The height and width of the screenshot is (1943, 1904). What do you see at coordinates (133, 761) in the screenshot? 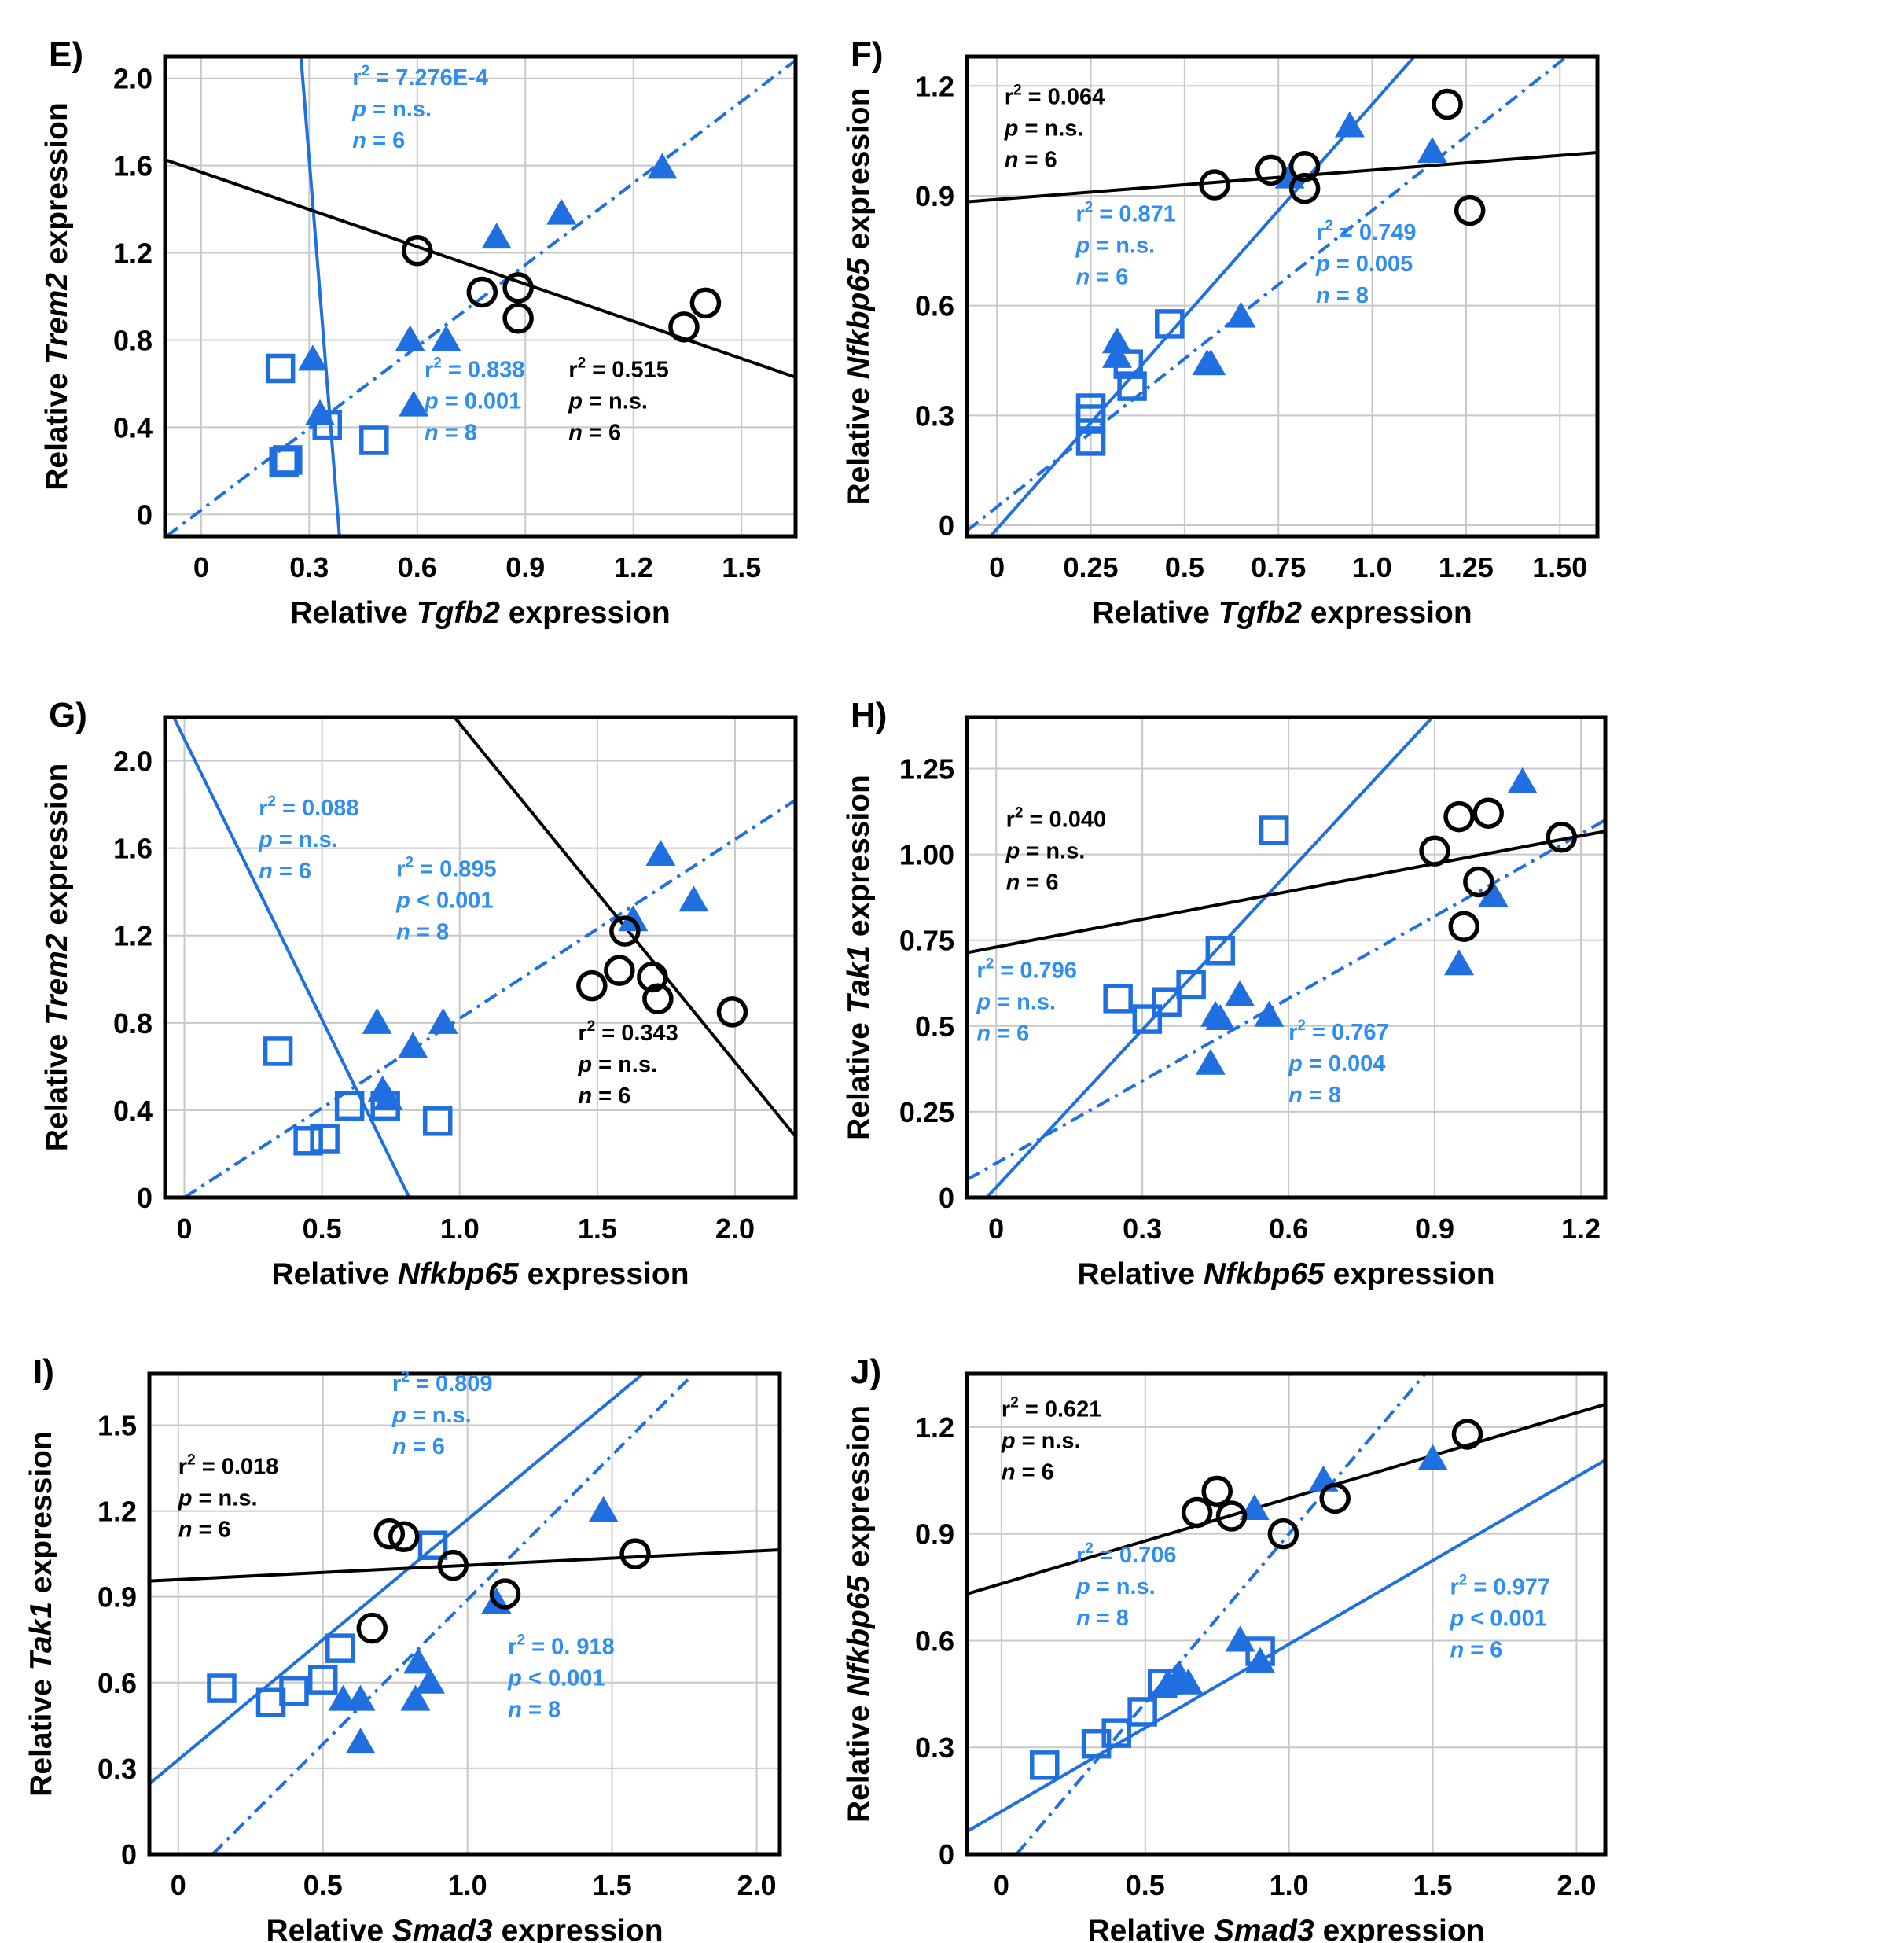
I see `y-tick-label: 2.0` at bounding box center [133, 761].